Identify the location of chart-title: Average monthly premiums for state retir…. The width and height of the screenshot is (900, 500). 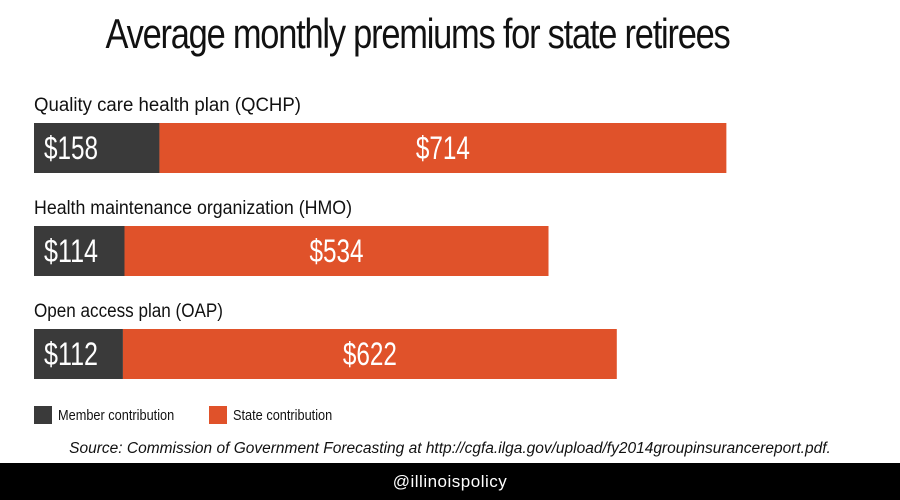
(417, 33).